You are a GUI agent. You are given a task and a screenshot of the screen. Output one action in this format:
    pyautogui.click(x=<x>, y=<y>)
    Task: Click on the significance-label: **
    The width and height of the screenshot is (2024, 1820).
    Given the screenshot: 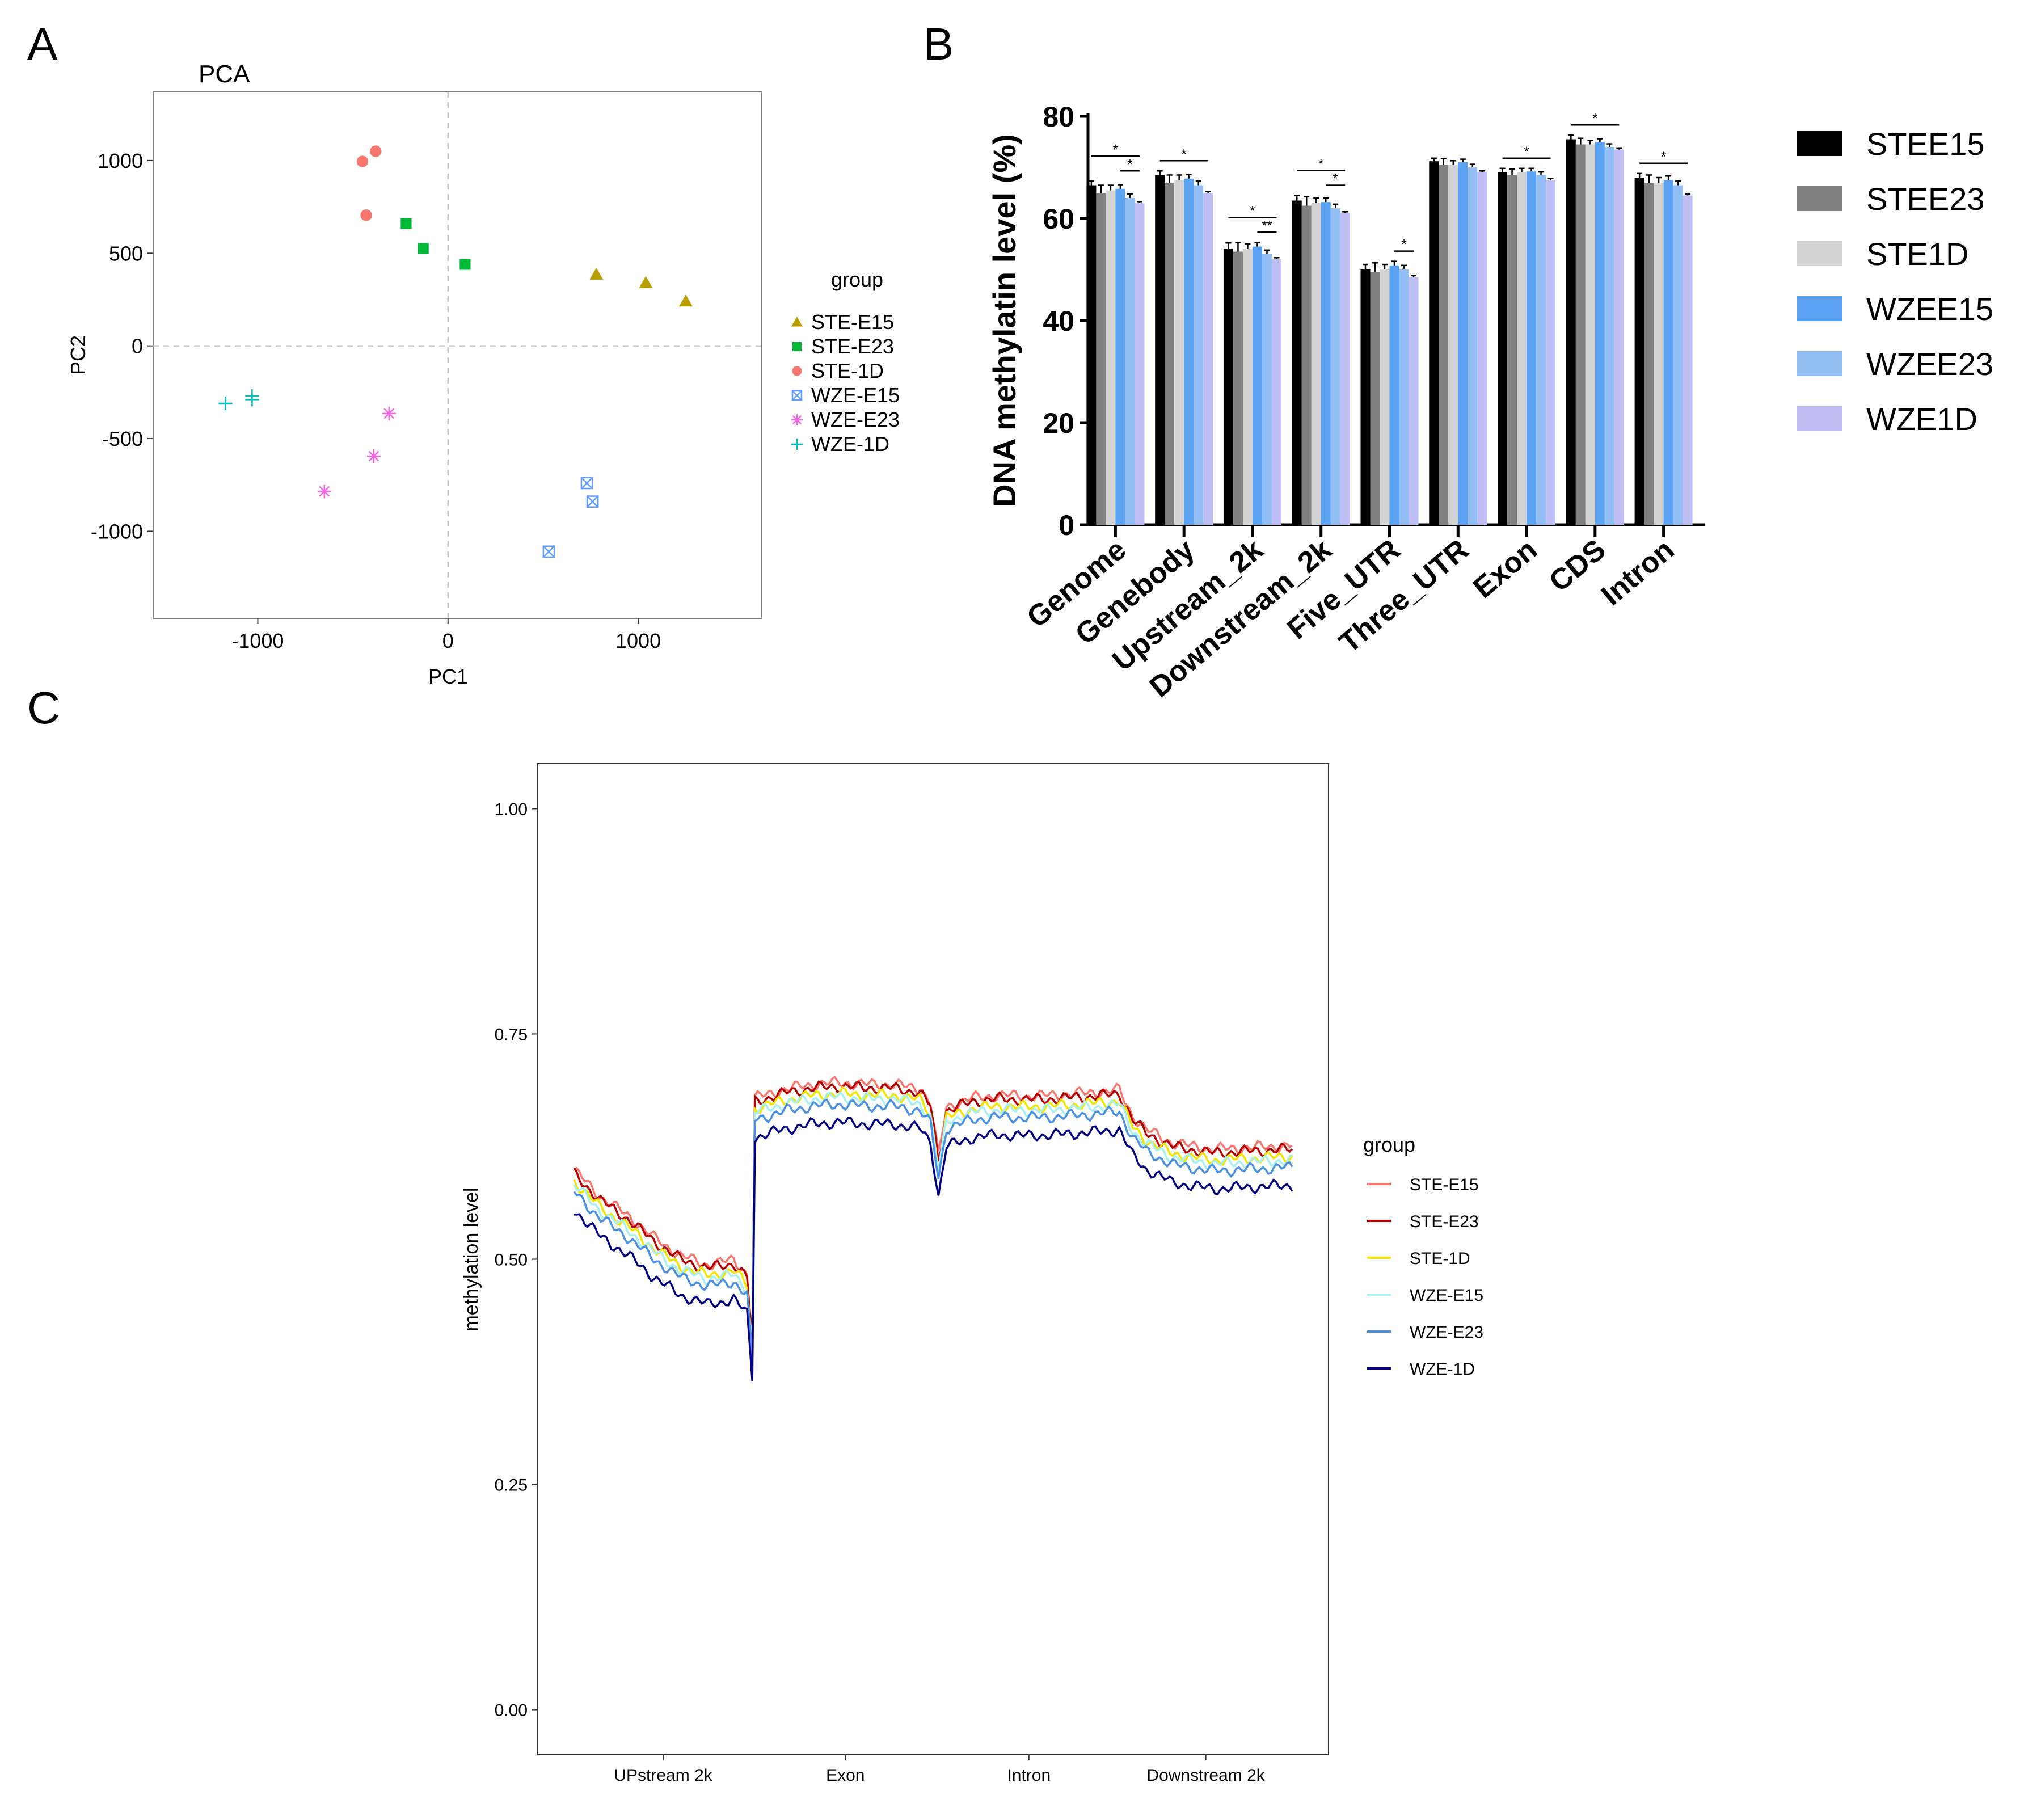 What is the action you would take?
    pyautogui.click(x=1267, y=225)
    